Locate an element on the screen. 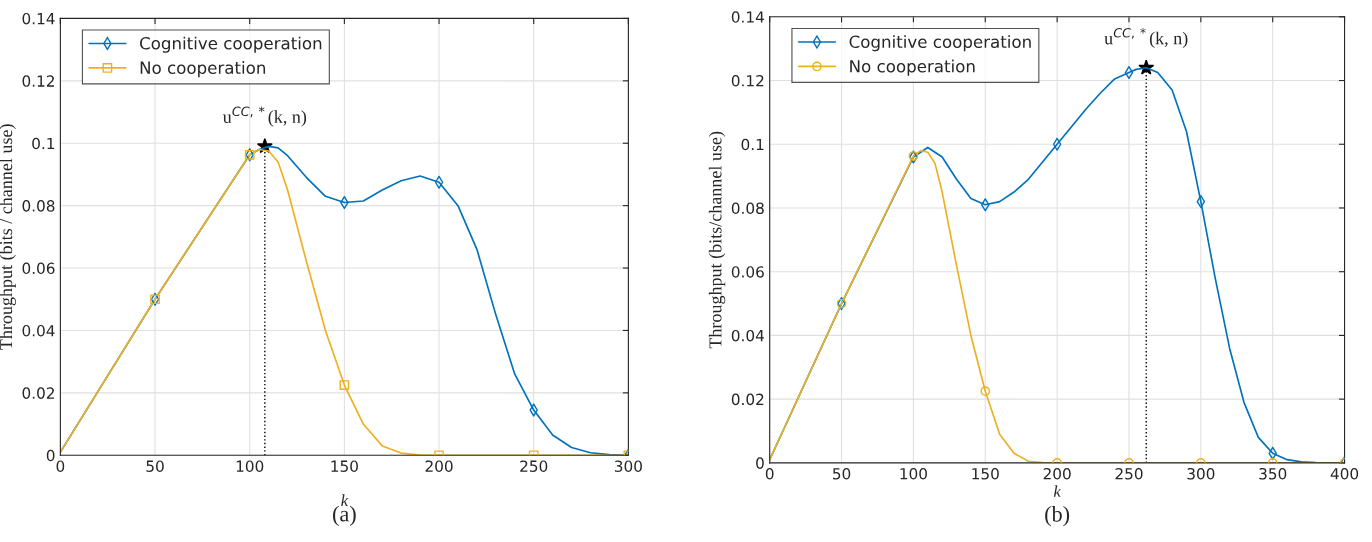 Image resolution: width=1372 pixels, height=542 pixels. y-axis-title: Throughput (bits/channel use) is located at coordinates (717, 240).